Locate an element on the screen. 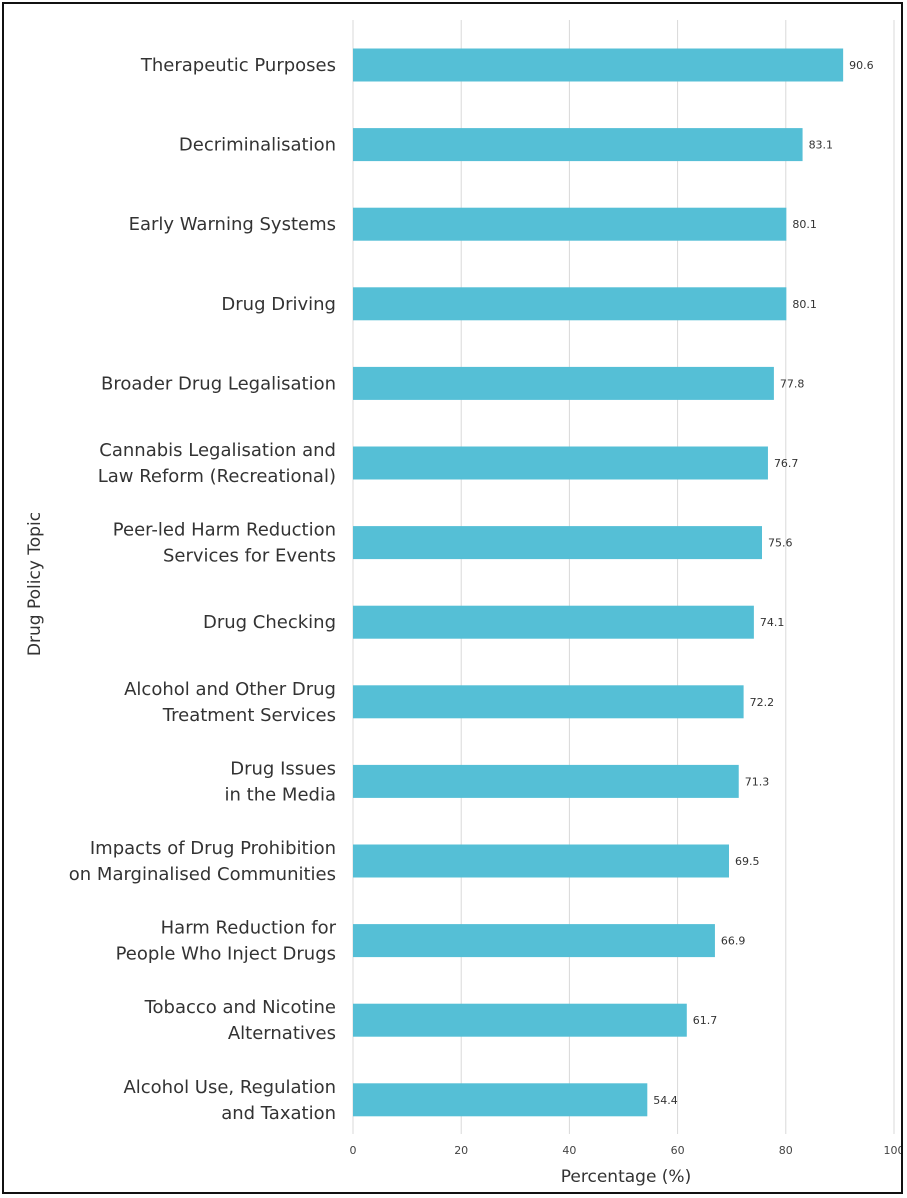  x-axis-title: Percentage (%) is located at coordinates (626, 1177).